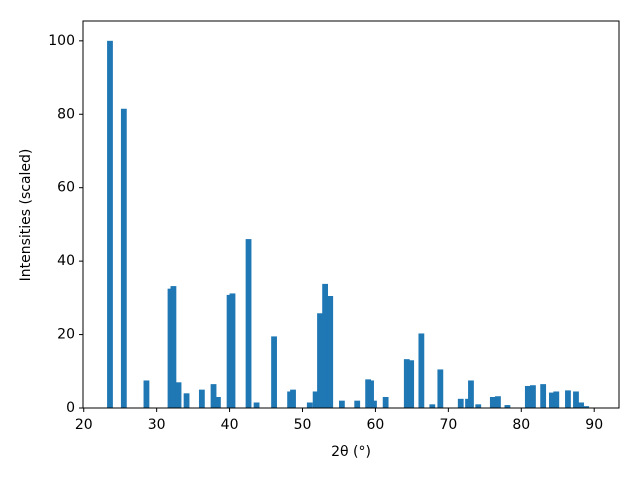 This screenshot has width=640, height=480. What do you see at coordinates (66, 188) in the screenshot?
I see `y-tick-label: 60` at bounding box center [66, 188].